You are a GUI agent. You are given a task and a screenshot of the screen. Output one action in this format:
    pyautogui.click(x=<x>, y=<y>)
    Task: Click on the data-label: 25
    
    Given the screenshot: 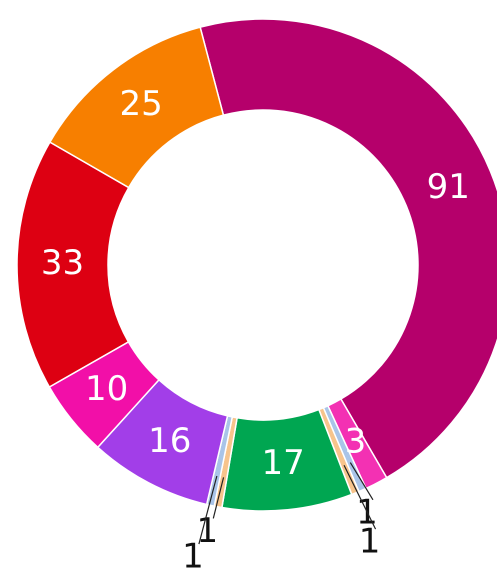 What is the action you would take?
    pyautogui.click(x=141, y=104)
    